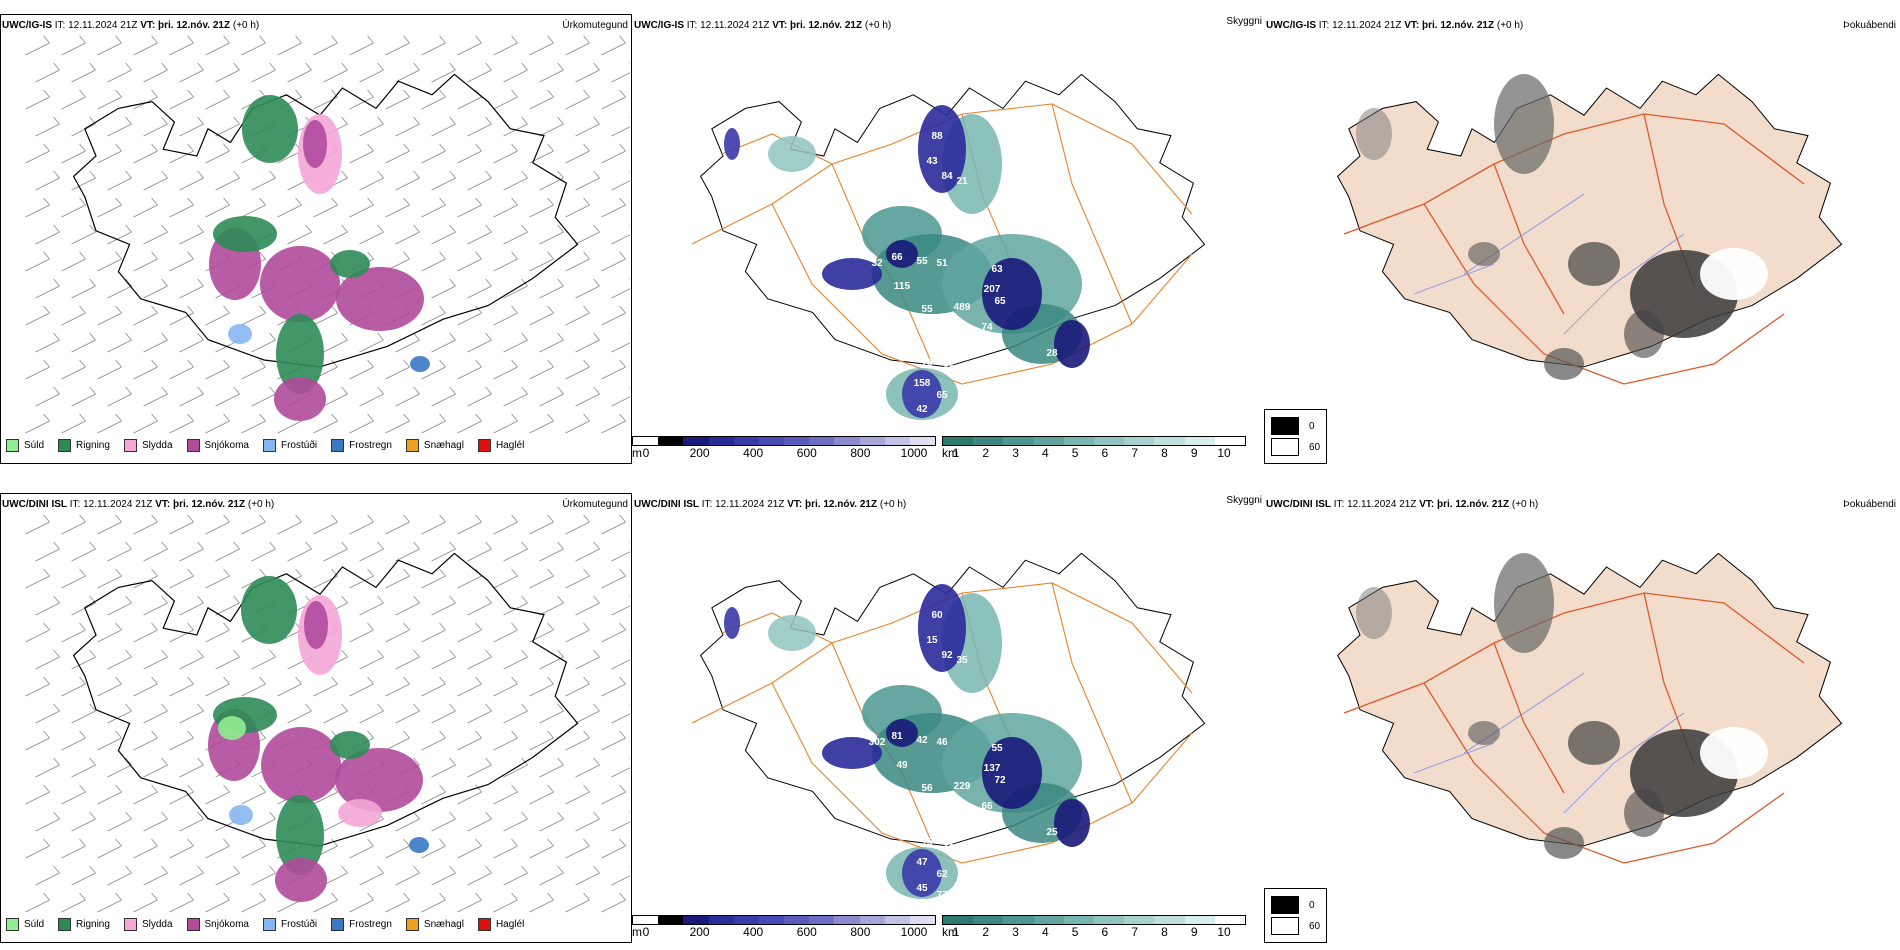 The image size is (1900, 950). I want to click on legend-label: Súld, so click(34, 924).